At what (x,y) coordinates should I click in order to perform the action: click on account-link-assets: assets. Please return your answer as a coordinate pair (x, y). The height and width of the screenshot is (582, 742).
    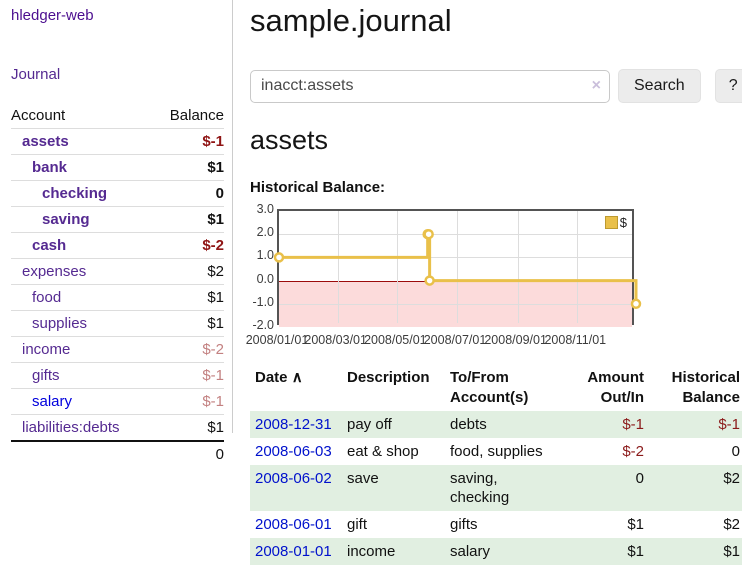
    Looking at the image, I should click on (45, 141).